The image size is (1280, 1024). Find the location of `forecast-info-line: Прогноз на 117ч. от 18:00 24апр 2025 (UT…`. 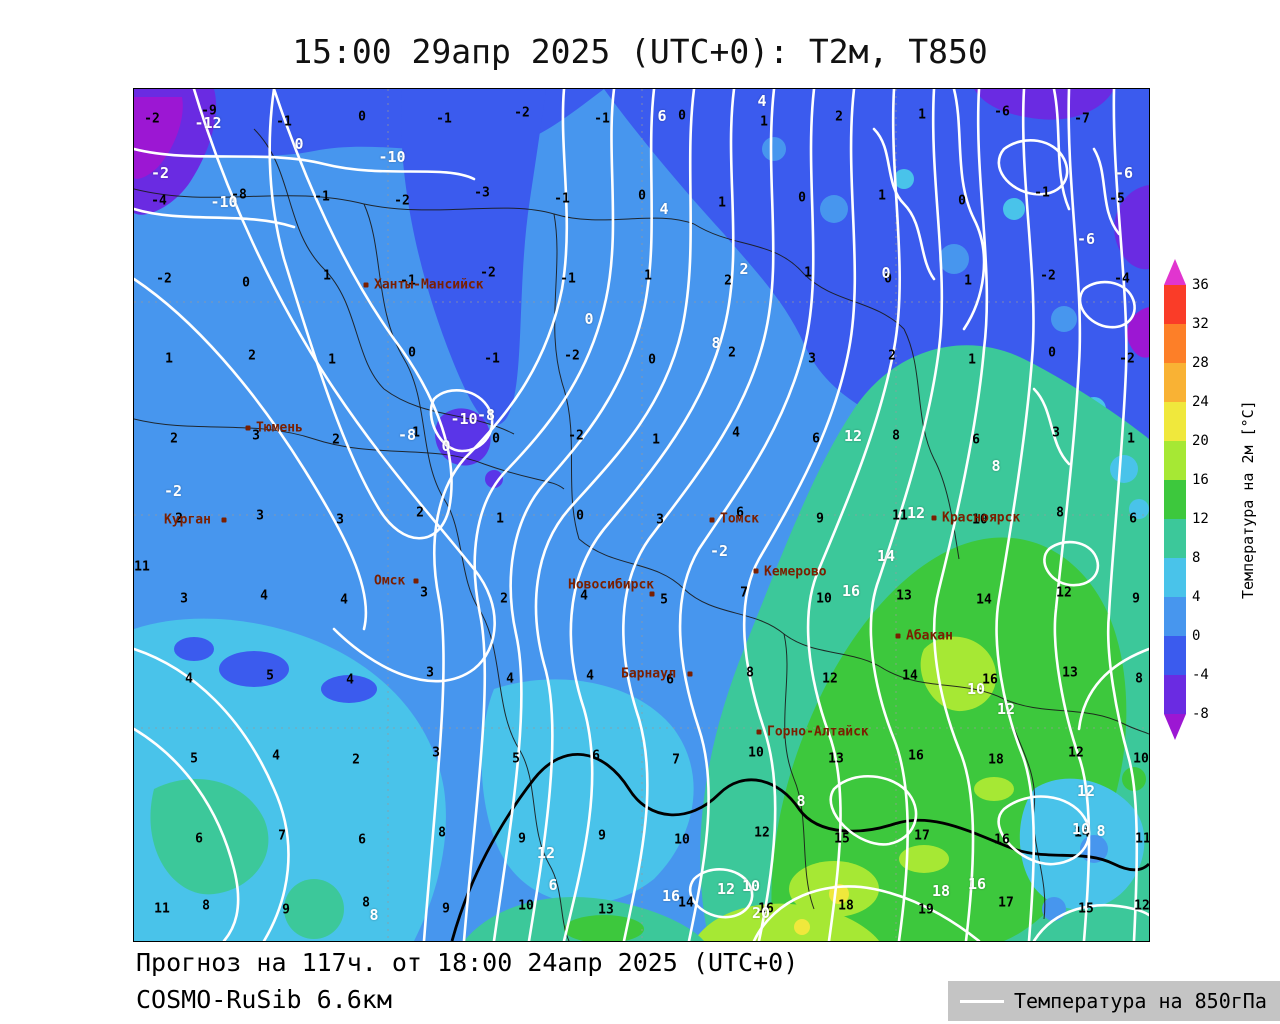

forecast-info-line: Прогноз на 117ч. от 18:00 24апр 2025 (UT… is located at coordinates (467, 962).